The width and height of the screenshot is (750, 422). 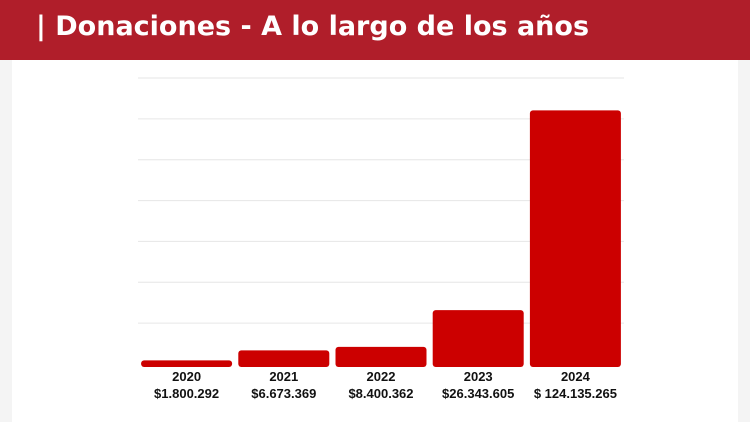 What do you see at coordinates (576, 376) in the screenshot?
I see `x-tick-label-2024: 2024` at bounding box center [576, 376].